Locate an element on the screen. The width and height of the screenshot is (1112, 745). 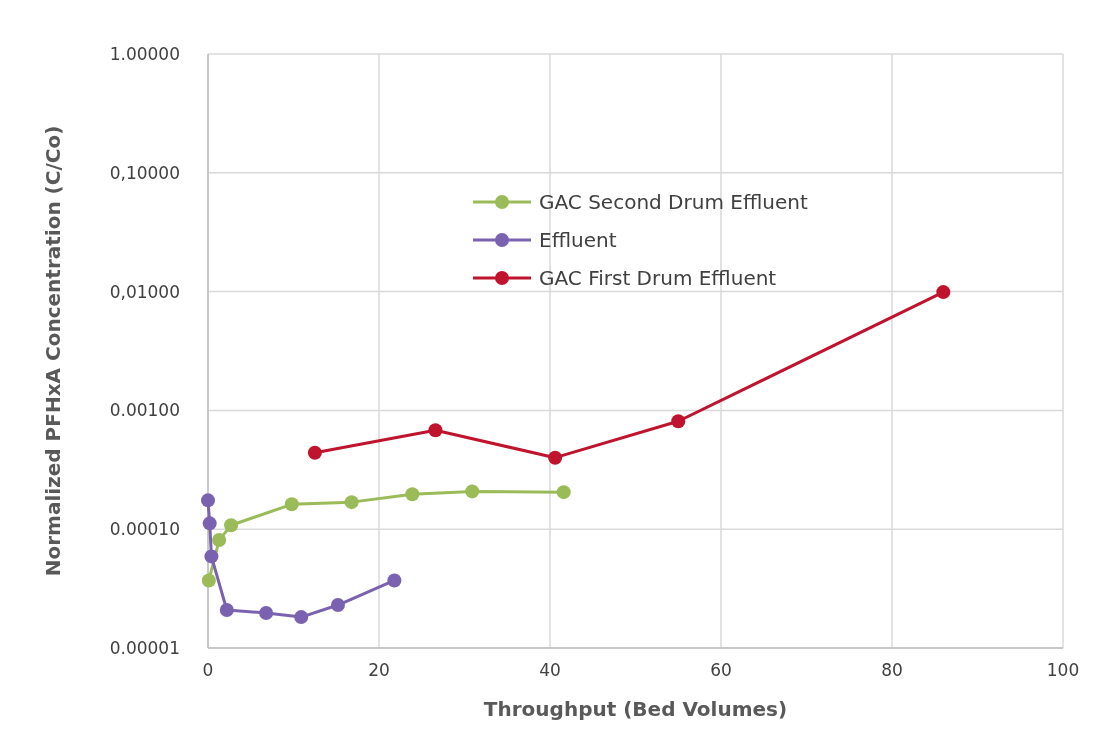
x-tick-label: 40 is located at coordinates (550, 670).